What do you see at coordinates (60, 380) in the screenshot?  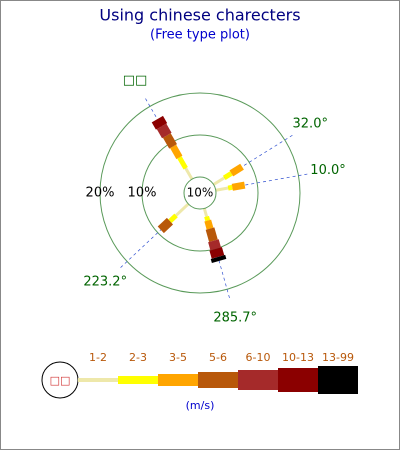 I see `legend-label: □□` at bounding box center [60, 380].